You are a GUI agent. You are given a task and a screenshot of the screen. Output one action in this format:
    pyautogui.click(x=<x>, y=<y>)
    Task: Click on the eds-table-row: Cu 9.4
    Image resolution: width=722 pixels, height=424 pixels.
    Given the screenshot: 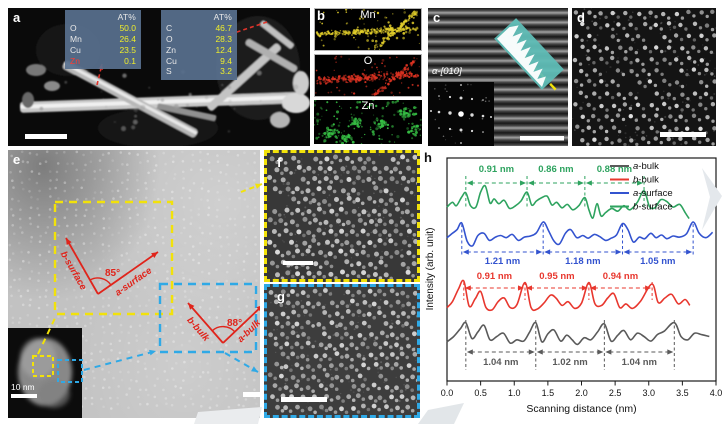 What is the action you would take?
    pyautogui.click(x=199, y=60)
    